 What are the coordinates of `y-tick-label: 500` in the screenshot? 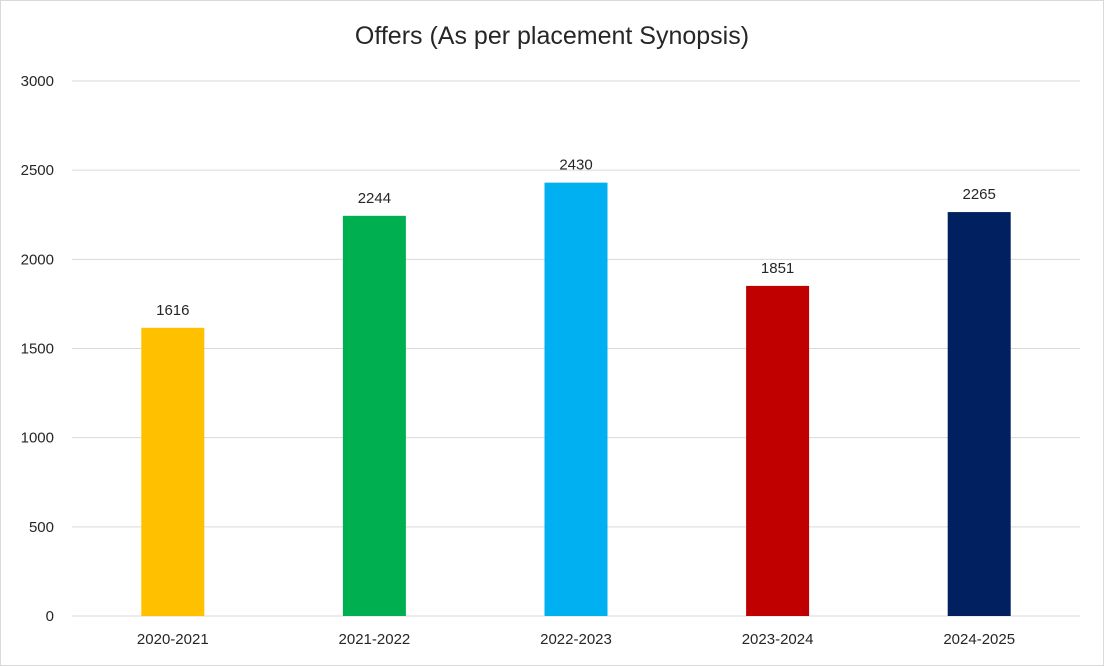 It's located at (41, 527).